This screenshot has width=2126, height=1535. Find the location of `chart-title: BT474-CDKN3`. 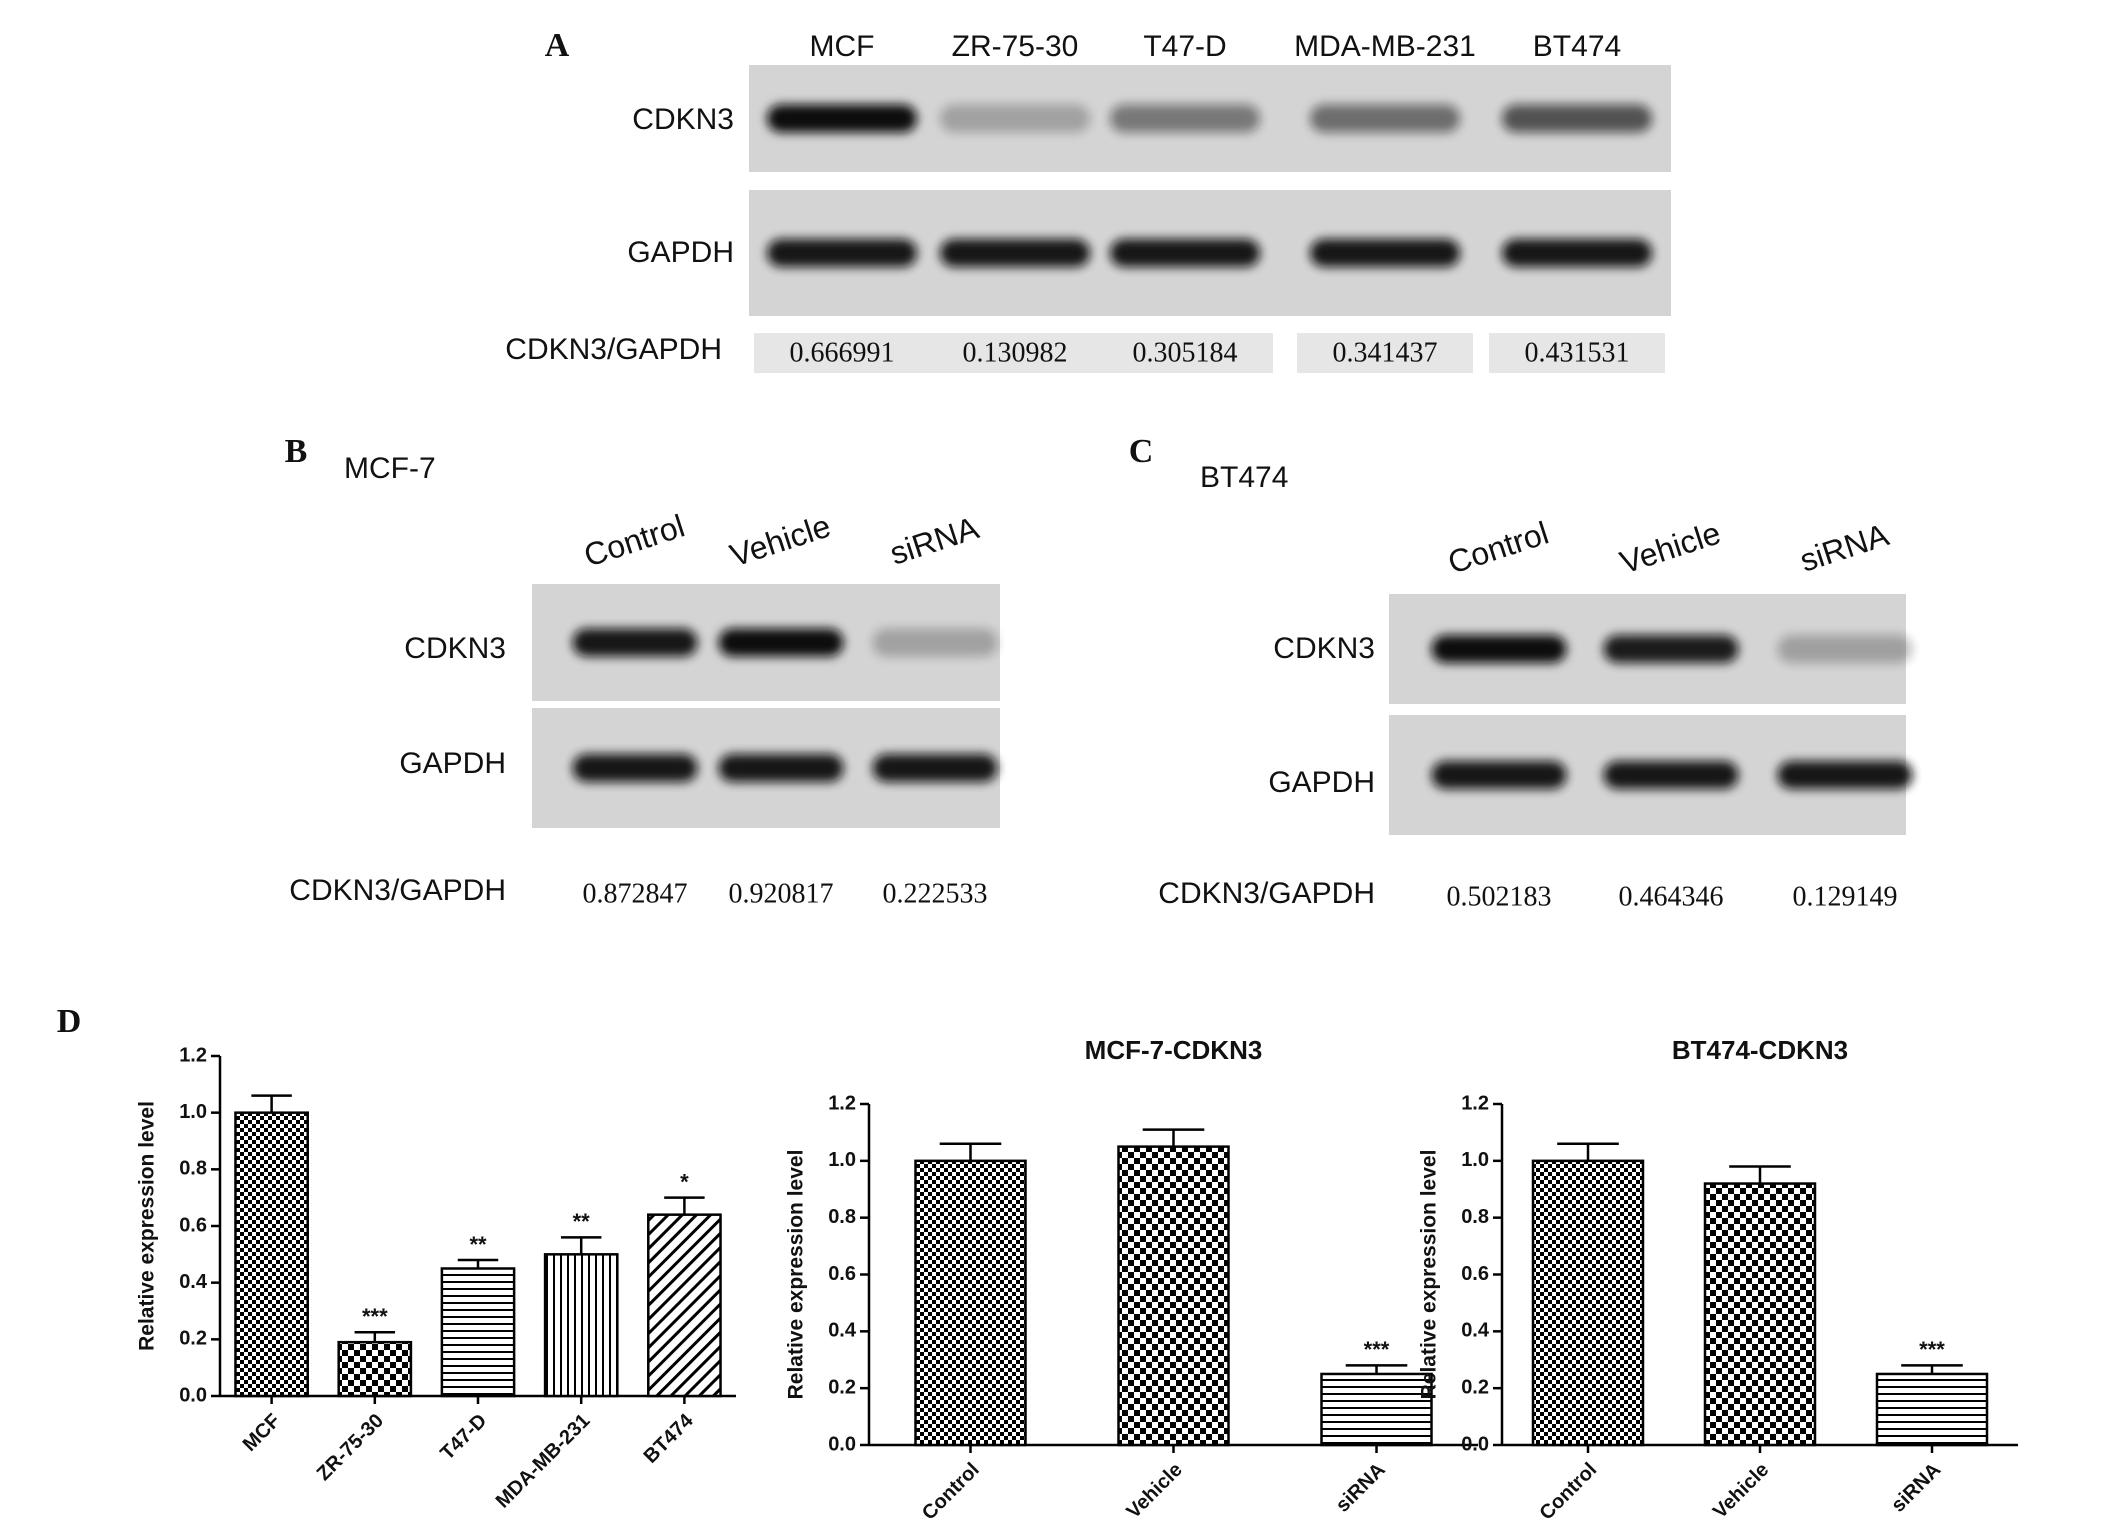

chart-title: BT474-CDKN3 is located at coordinates (1760, 1050).